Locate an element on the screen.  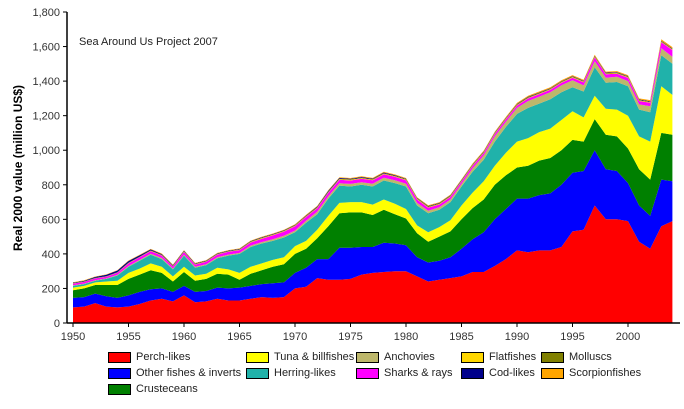
legend-item-sharks-rays: Sharks & rays is located at coordinates (404, 373).